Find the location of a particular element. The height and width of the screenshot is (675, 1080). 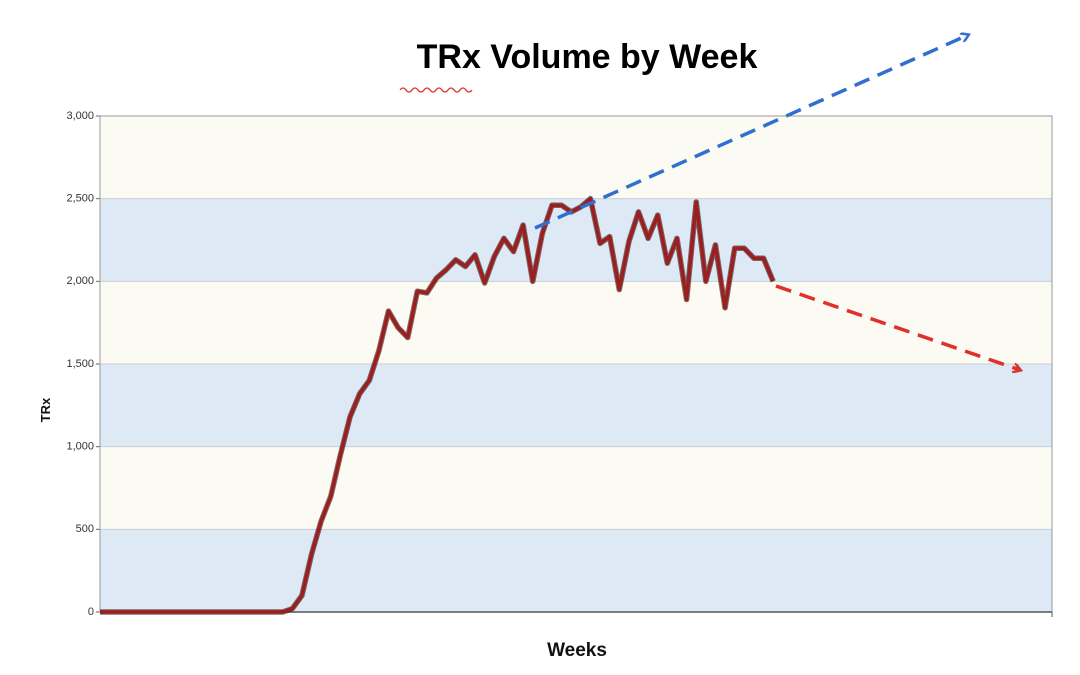

chart-title: TRx Volume by Week is located at coordinates (587, 57).